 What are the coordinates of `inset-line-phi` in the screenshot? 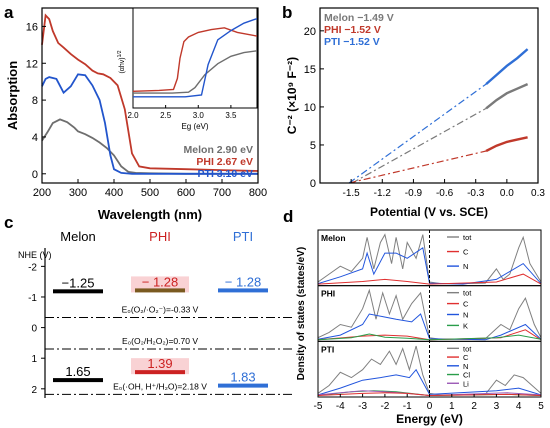 It's located at (195, 59).